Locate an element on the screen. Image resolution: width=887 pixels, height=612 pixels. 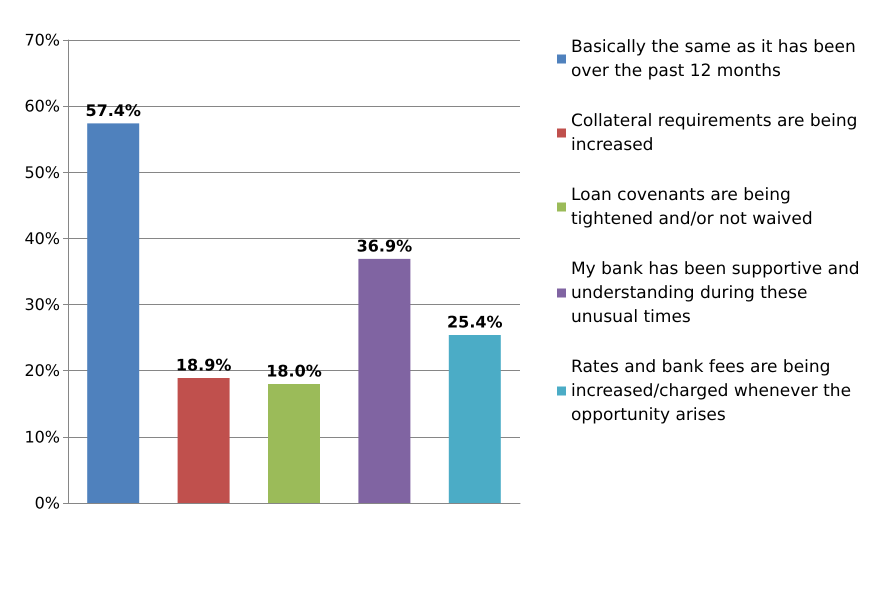
y-tick-label: 70% is located at coordinates (42, 40).